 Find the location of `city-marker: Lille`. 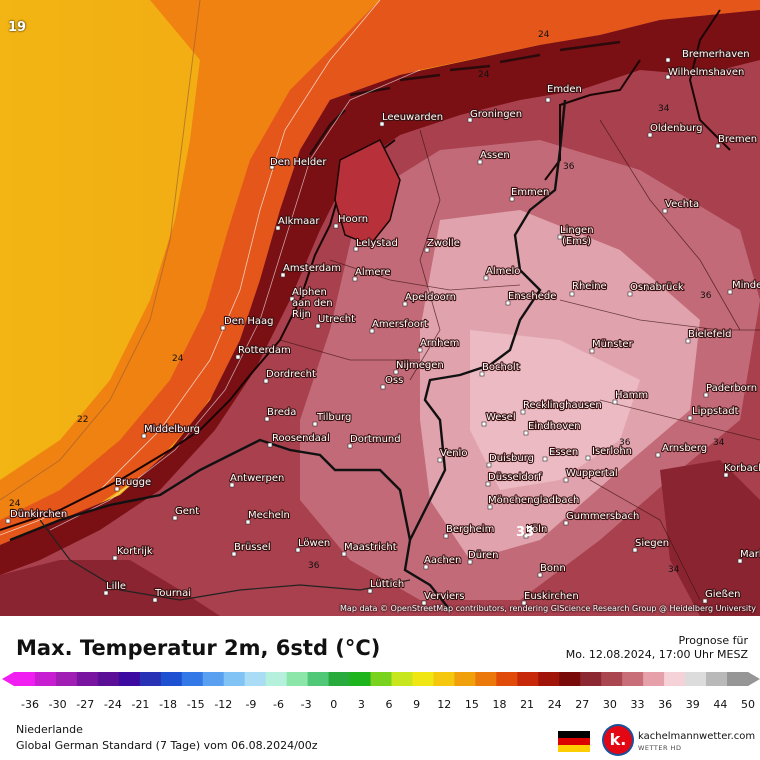

city-marker: Lille is located at coordinates (115, 588).